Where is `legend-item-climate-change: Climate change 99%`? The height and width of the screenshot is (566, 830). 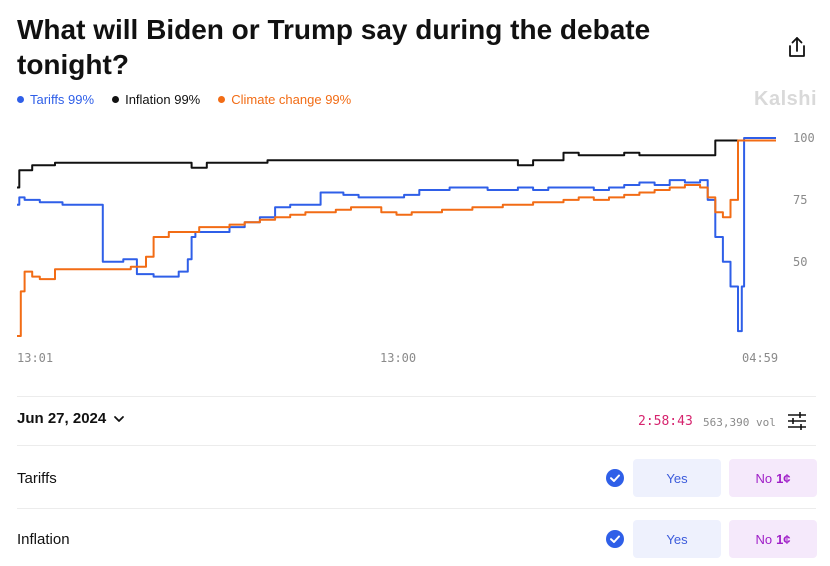 legend-item-climate-change: Climate change 99% is located at coordinates (284, 99).